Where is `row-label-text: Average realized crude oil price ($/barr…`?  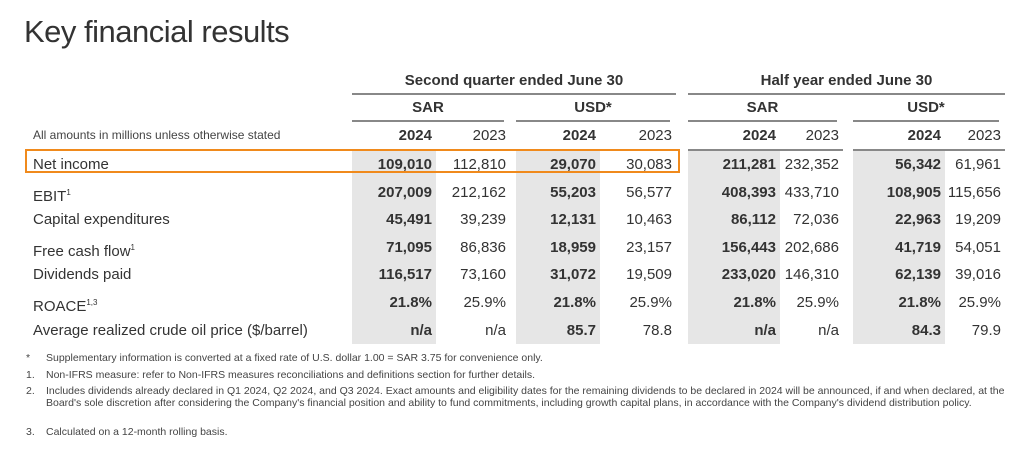 row-label-text: Average realized crude oil price ($/barr… is located at coordinates (170, 330).